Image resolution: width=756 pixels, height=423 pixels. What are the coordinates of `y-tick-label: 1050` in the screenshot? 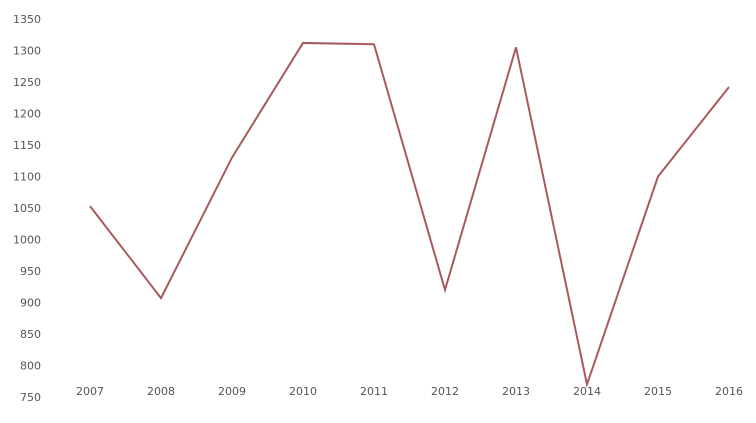 It's located at (27, 208).